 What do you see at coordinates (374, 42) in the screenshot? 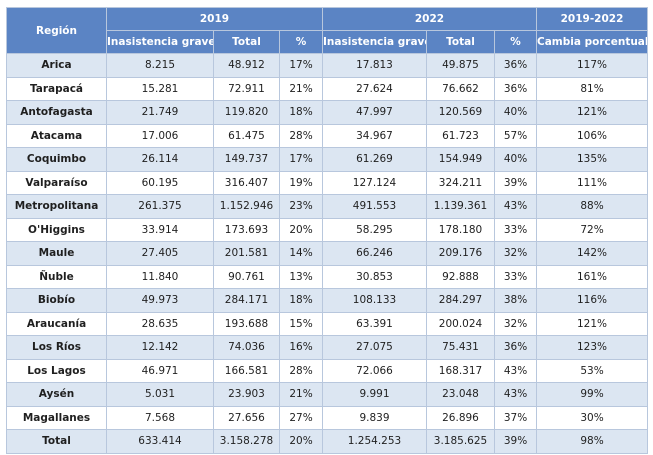
I see `column-header: Inasistencia grave` at bounding box center [374, 42].